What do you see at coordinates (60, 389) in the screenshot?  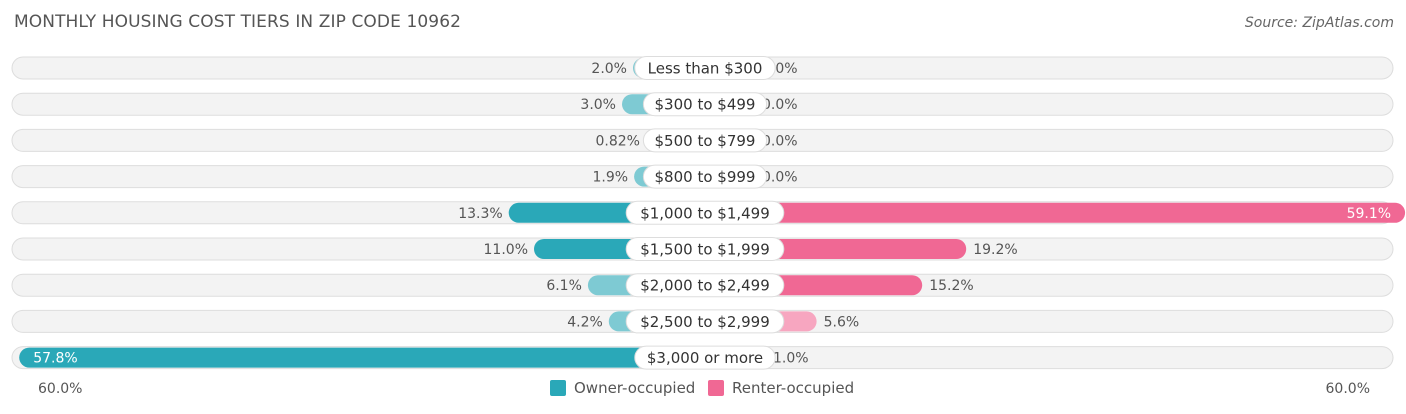 I see `axis-label-left: 60.0%` at bounding box center [60, 389].